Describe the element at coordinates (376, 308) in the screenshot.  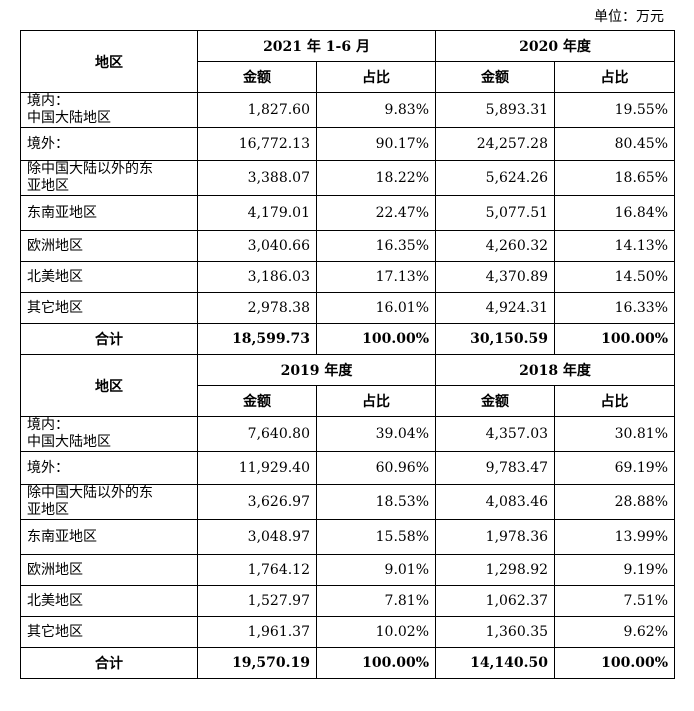
I see `share-cell: 16.01%` at that location.